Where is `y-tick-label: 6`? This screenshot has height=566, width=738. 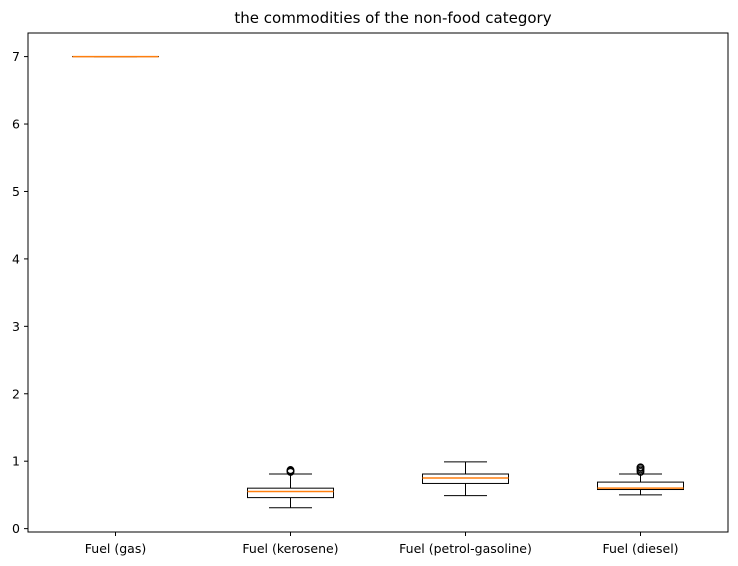 y-tick-label: 6 is located at coordinates (16, 124).